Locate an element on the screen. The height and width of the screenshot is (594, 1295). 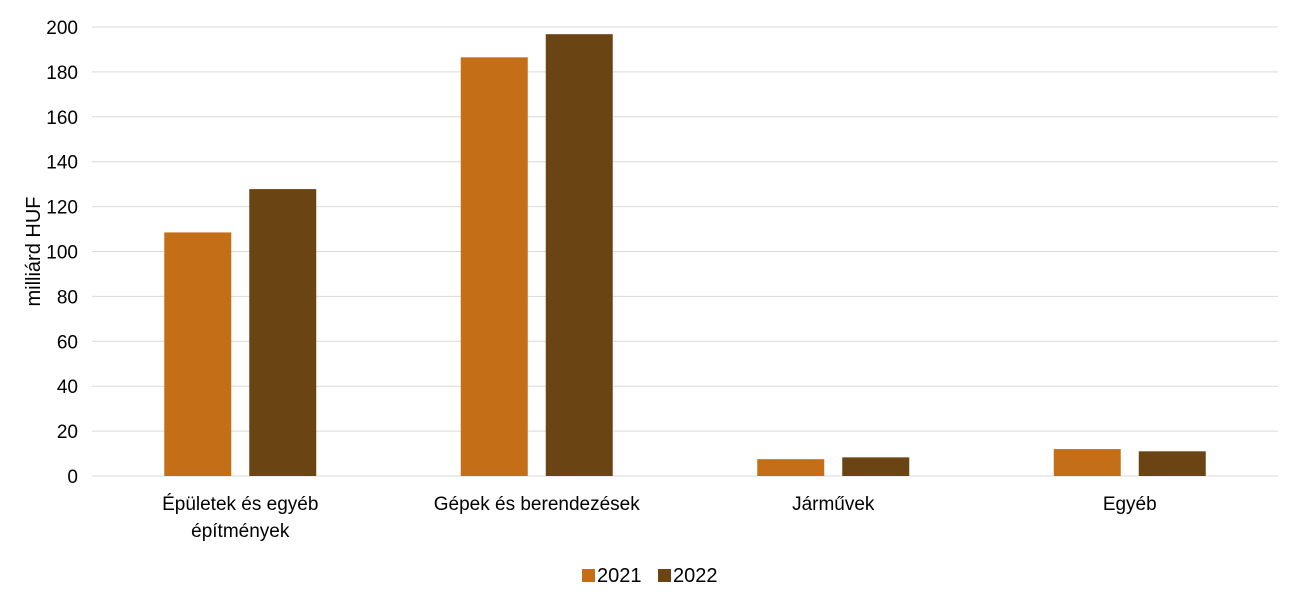
y-tick-label: 180 is located at coordinates (62, 73).